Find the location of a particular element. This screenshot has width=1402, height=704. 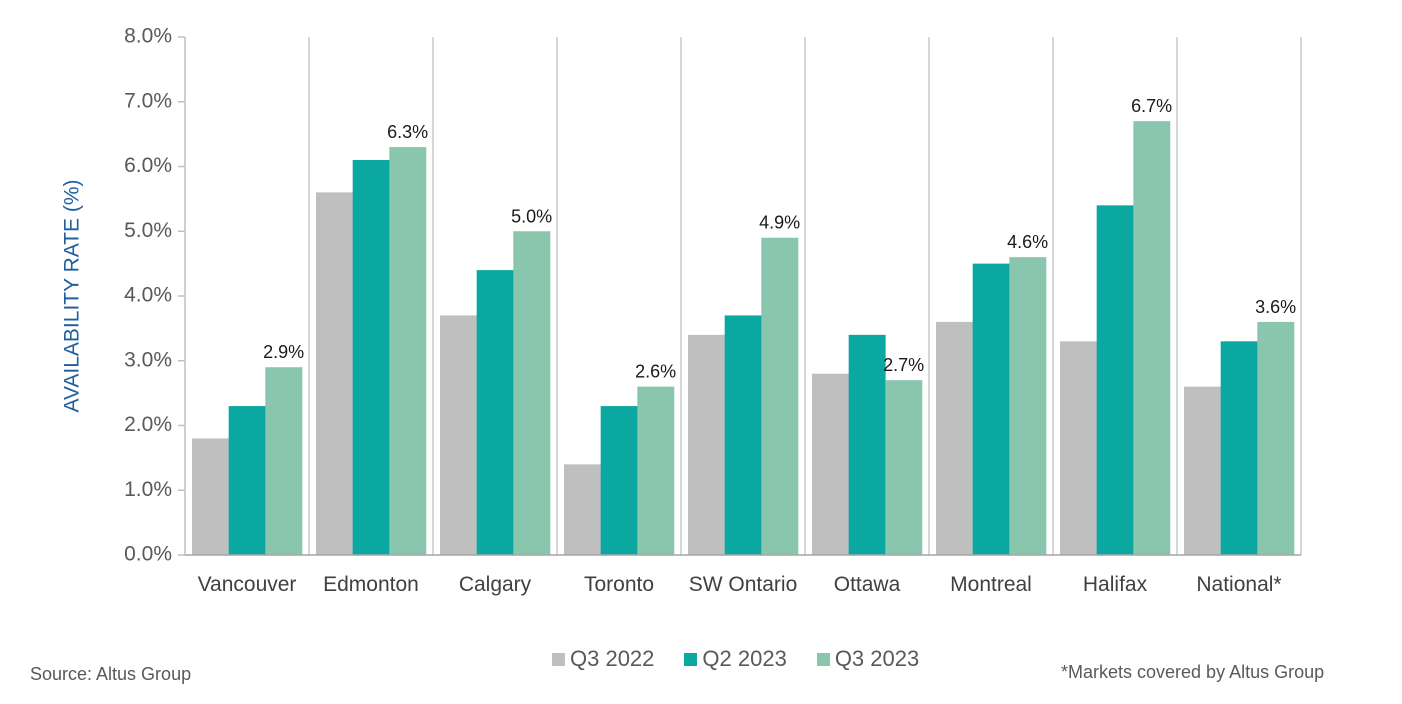

y-tick-label: 3.0% is located at coordinates (148, 359).